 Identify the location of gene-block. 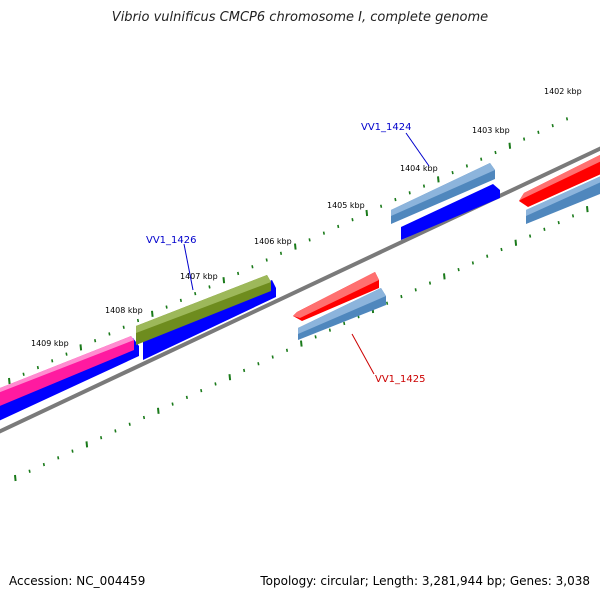
(450, 212).